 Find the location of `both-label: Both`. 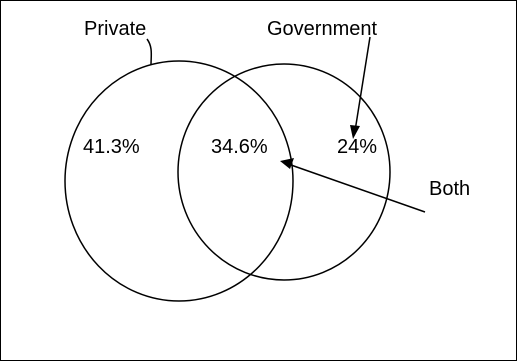

both-label: Both is located at coordinates (449, 189).